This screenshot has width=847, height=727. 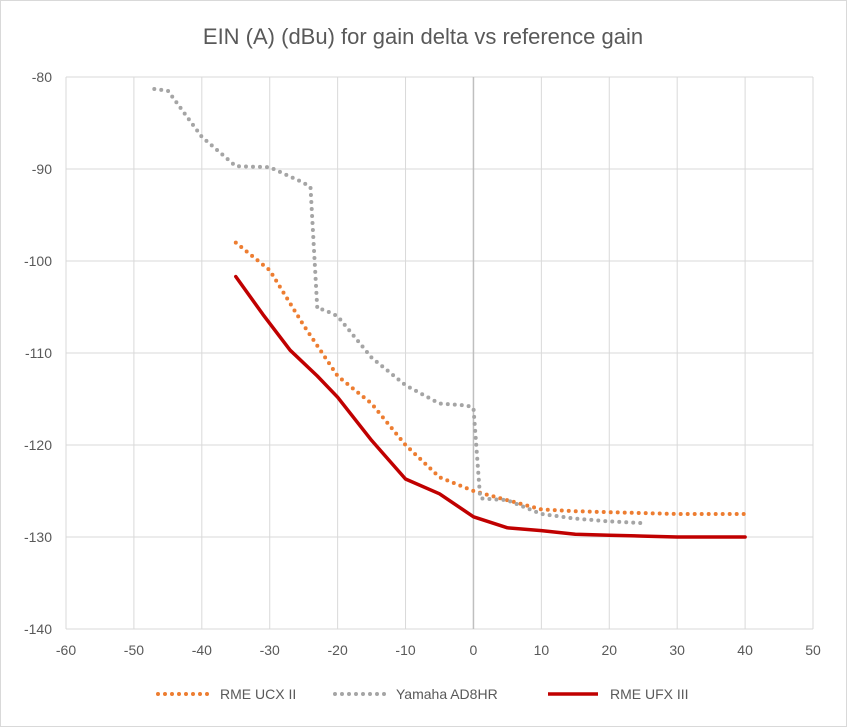 What do you see at coordinates (38, 445) in the screenshot?
I see `y-tick-label: -120` at bounding box center [38, 445].